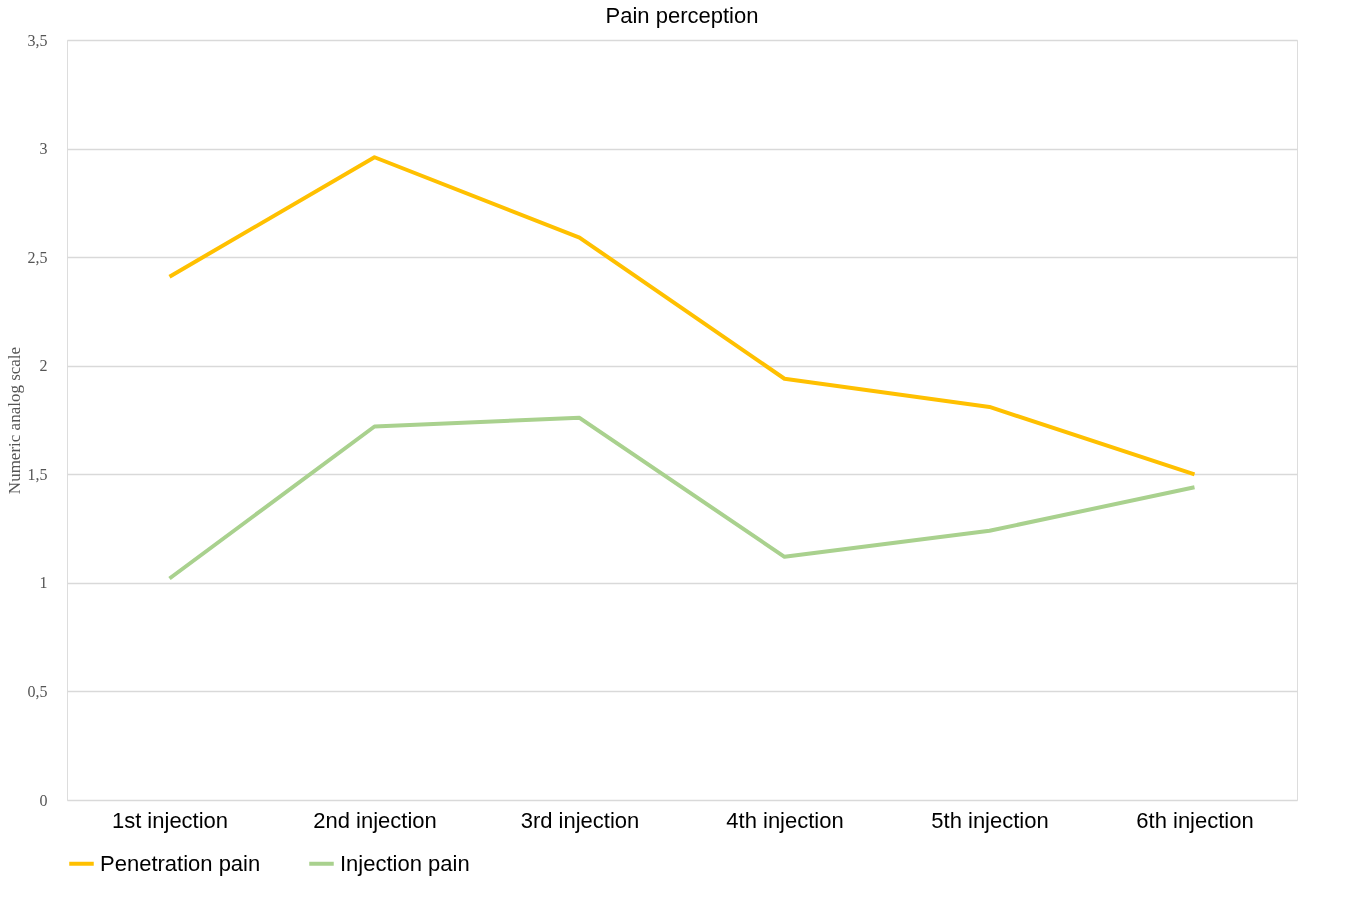  What do you see at coordinates (37, 40) in the screenshot?
I see `y-tick-label: 3,5` at bounding box center [37, 40].